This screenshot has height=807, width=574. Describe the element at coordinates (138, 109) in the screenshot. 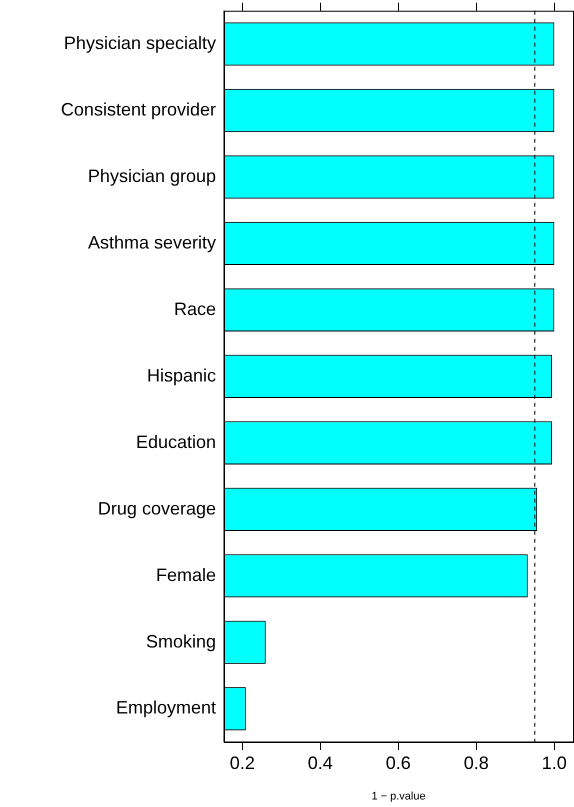

I see `y-tick-label: Consistent provider` at that location.